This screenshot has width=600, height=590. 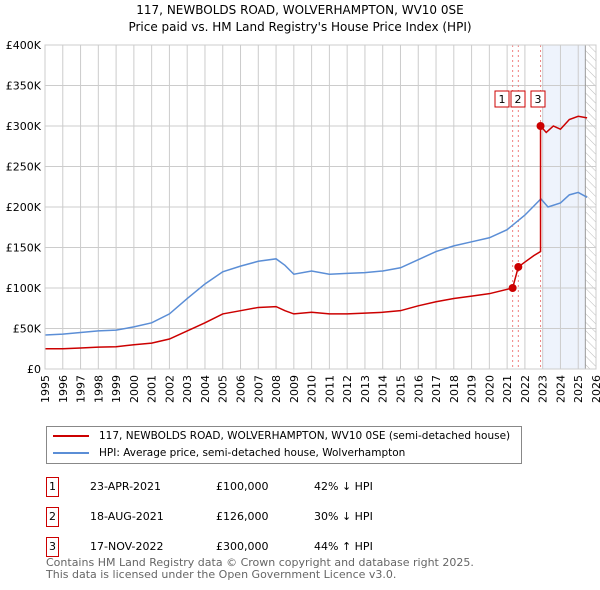 I want to click on y-tick-label: £250K, so click(x=24, y=167).